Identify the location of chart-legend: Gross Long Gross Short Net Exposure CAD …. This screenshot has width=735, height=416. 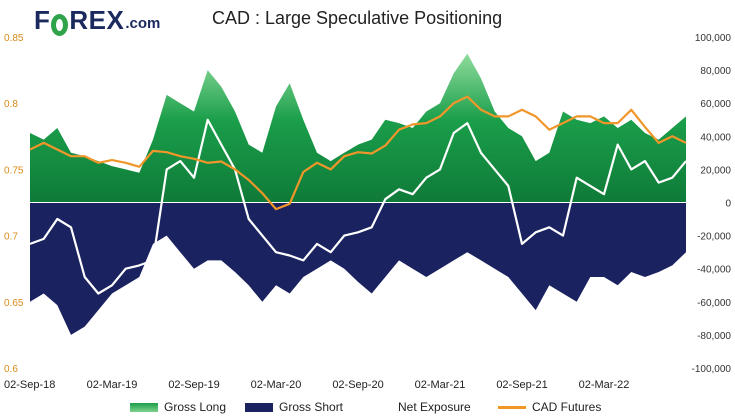
(367, 407).